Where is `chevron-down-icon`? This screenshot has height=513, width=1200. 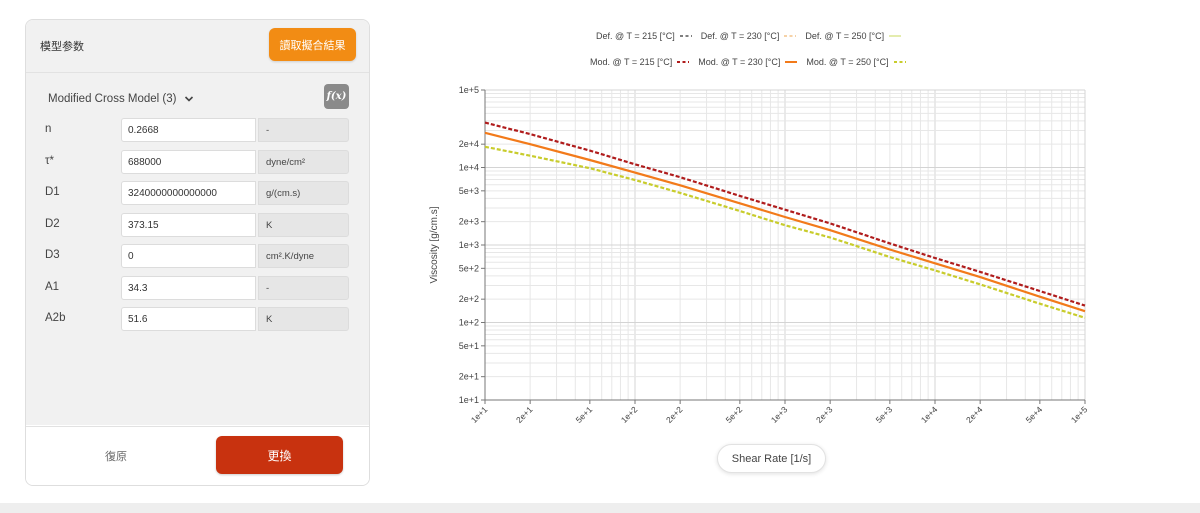 chevron-down-icon is located at coordinates (189, 99).